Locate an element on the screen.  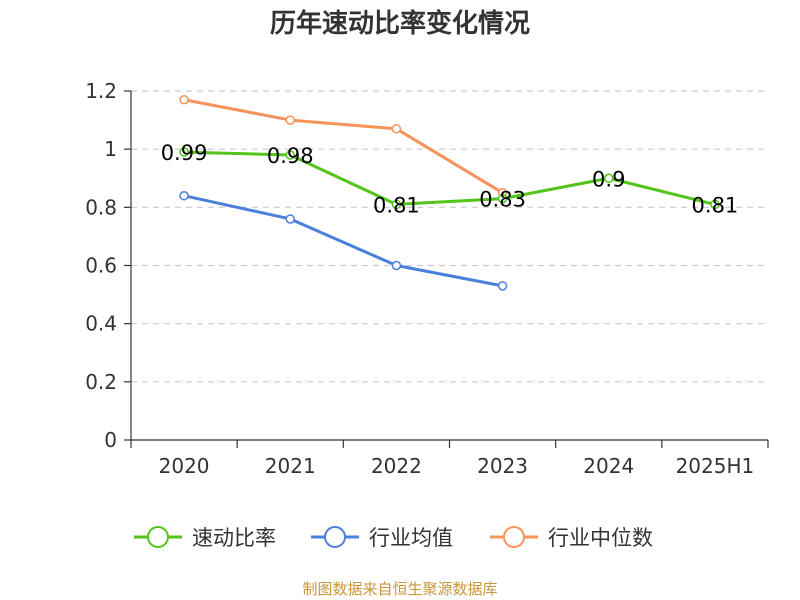
y-tick-label: 0.8 is located at coordinates (101, 207).